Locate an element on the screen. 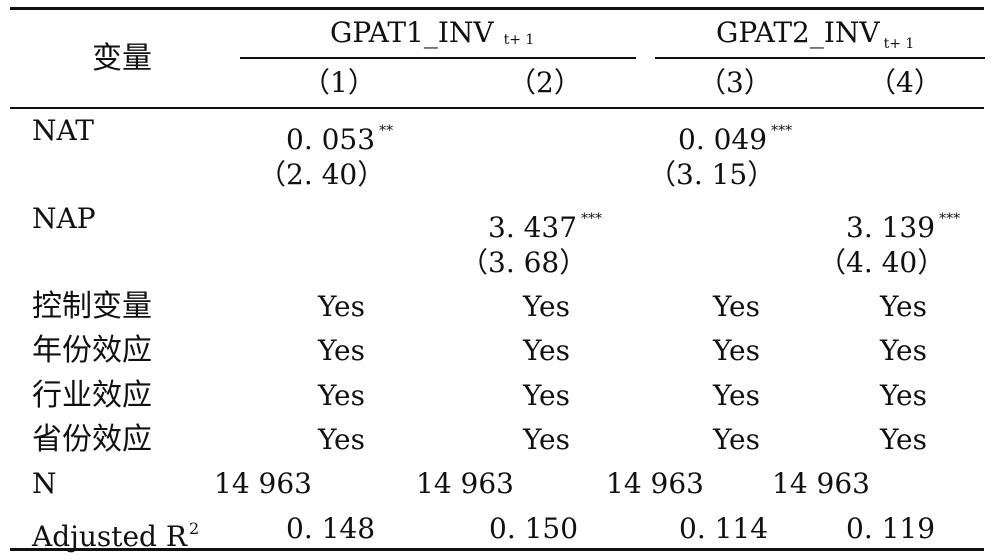 This screenshot has height=560, width=992. group2-subscript: t+ 1 is located at coordinates (899, 44).